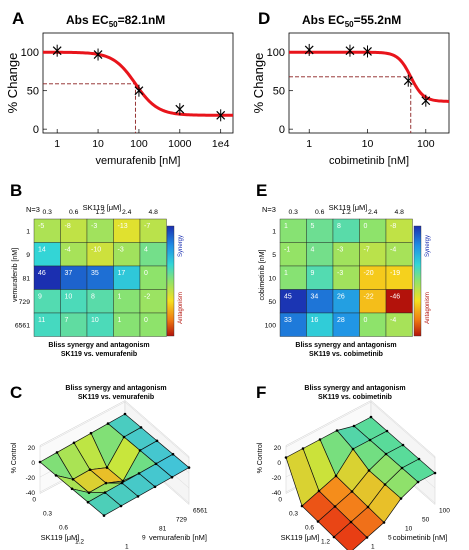 Image resolution: width=469 pixels, height=550 pixels. Describe the element at coordinates (47, 230) in the screenshot. I see `heatmap-cell: -5` at that location.